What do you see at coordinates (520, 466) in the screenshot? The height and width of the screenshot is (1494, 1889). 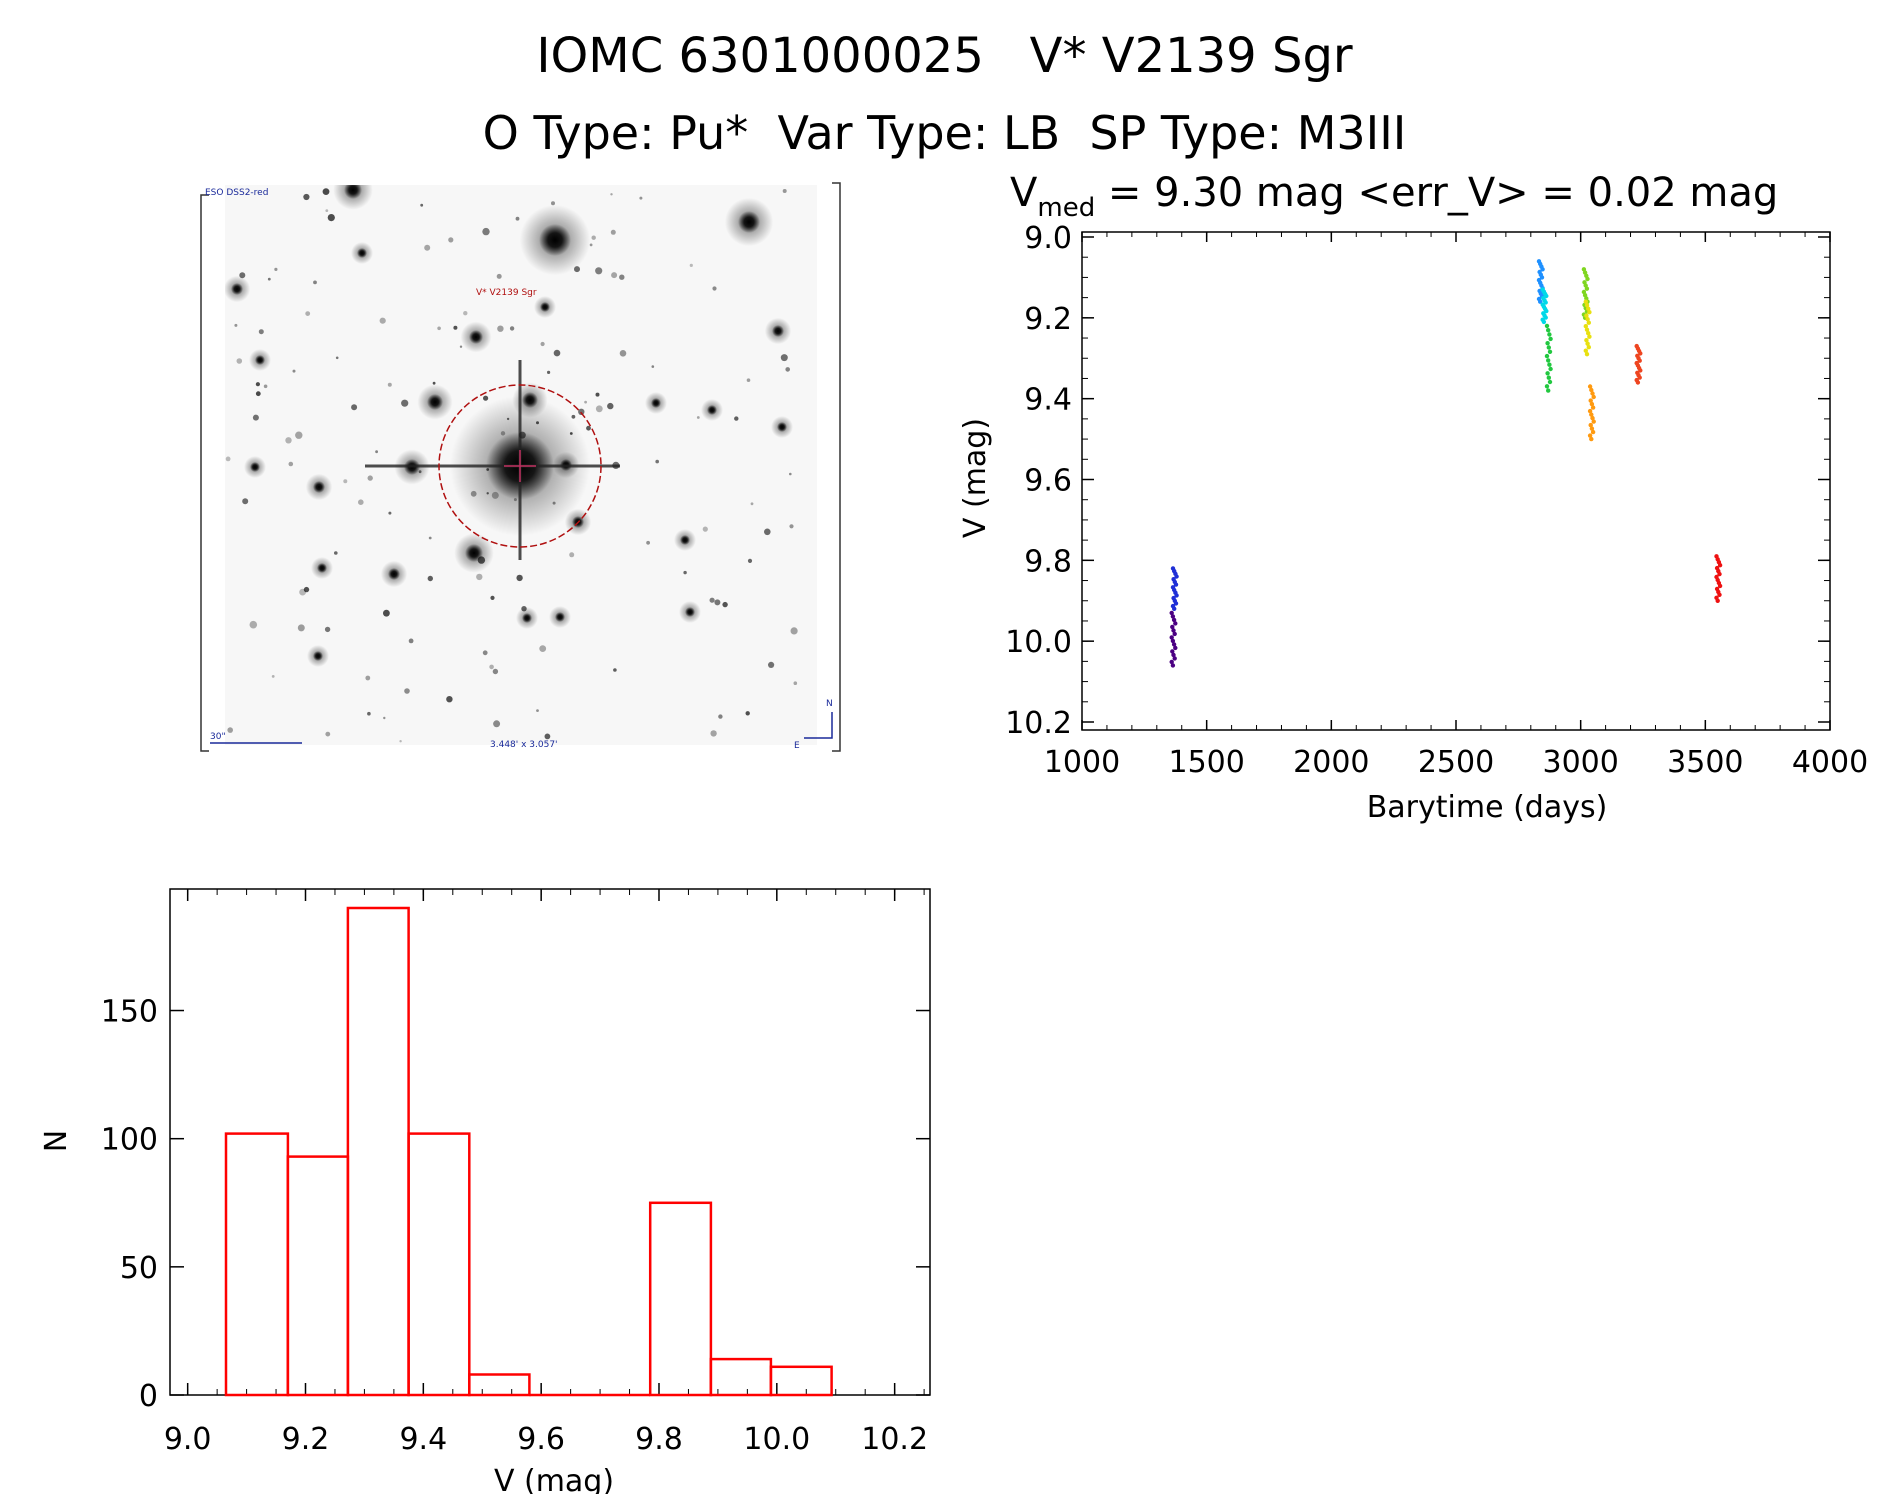 I see `target-circle` at bounding box center [520, 466].